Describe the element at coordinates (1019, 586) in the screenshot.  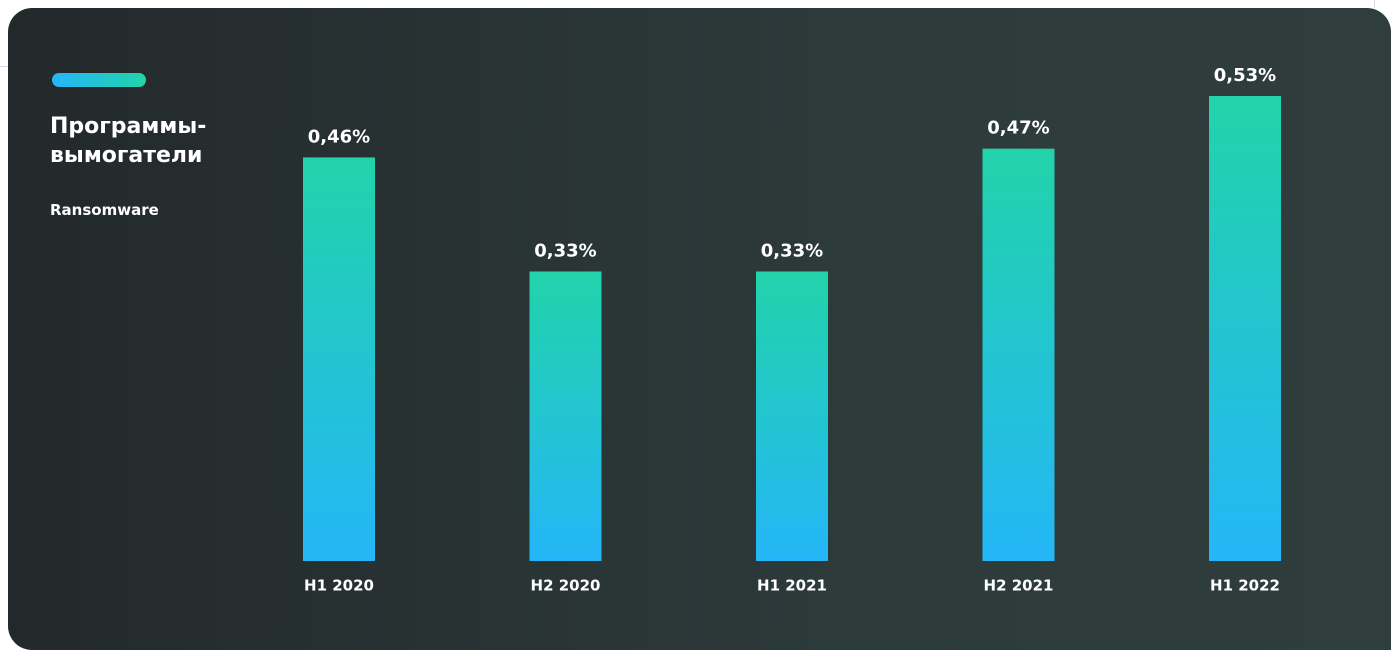
I see `x-tick-label: H2 2021` at that location.